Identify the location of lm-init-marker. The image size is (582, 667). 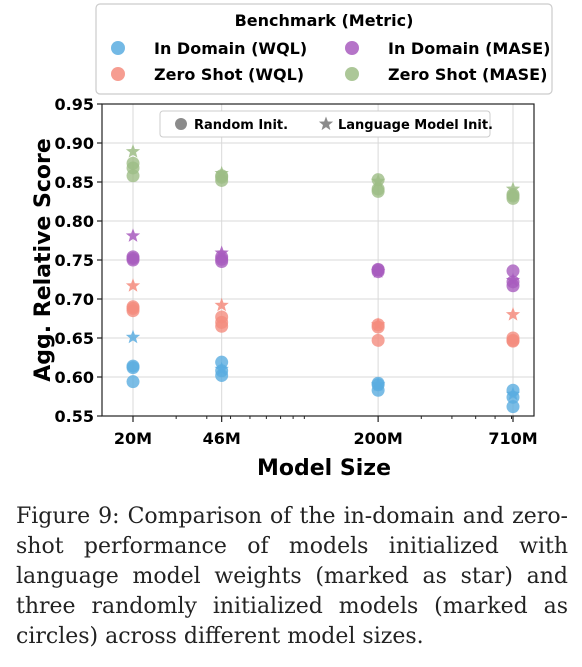
(326, 123).